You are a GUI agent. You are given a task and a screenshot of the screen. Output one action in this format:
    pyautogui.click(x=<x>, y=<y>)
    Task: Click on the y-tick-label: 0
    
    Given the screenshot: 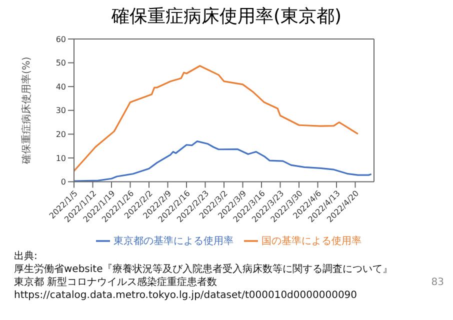 What is the action you would take?
    pyautogui.click(x=63, y=182)
    